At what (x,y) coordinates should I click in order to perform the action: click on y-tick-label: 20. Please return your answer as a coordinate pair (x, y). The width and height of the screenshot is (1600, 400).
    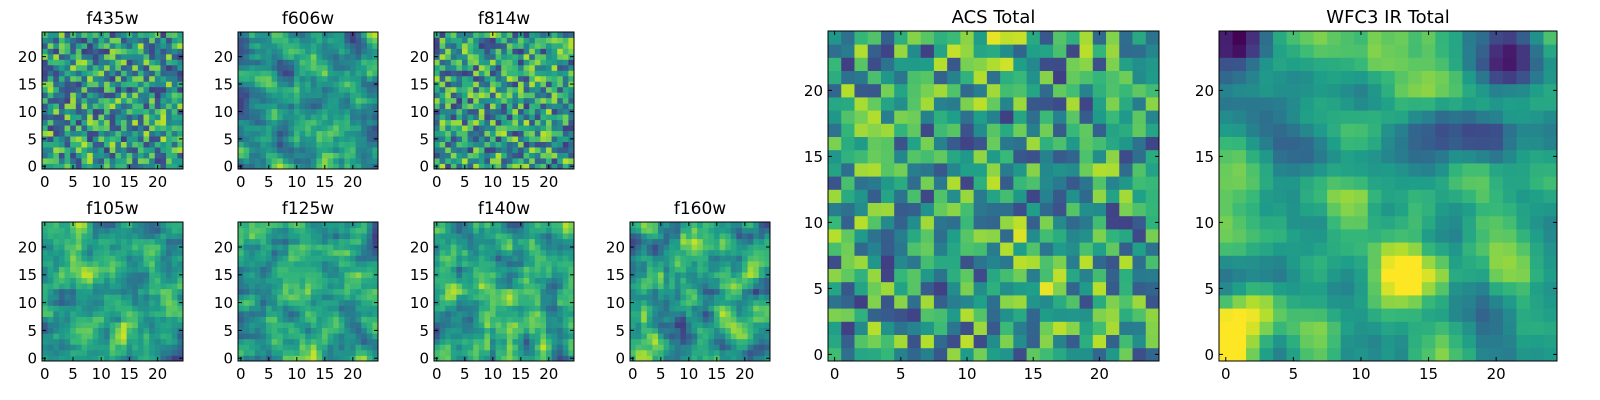
    Looking at the image, I should click on (419, 247).